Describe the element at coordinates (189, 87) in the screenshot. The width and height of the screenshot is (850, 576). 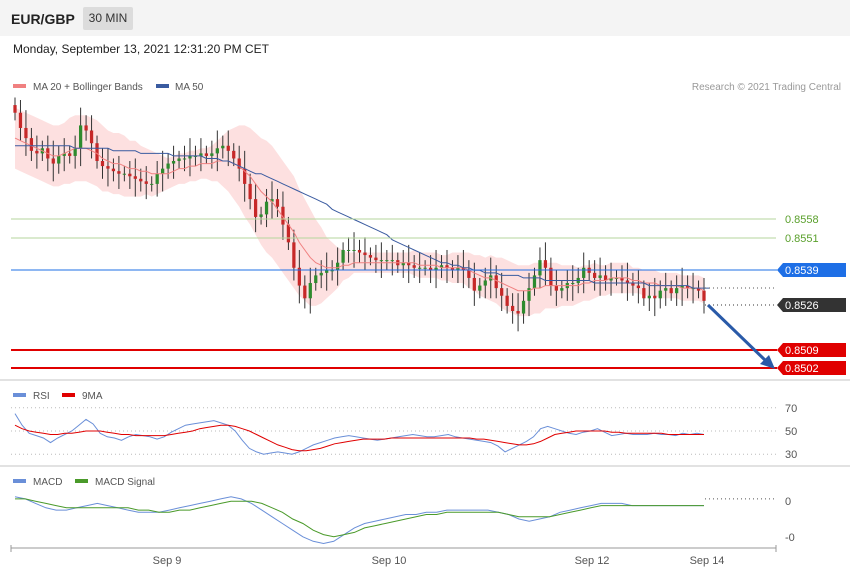
I see `ma50-legend-label: MA 50` at that location.